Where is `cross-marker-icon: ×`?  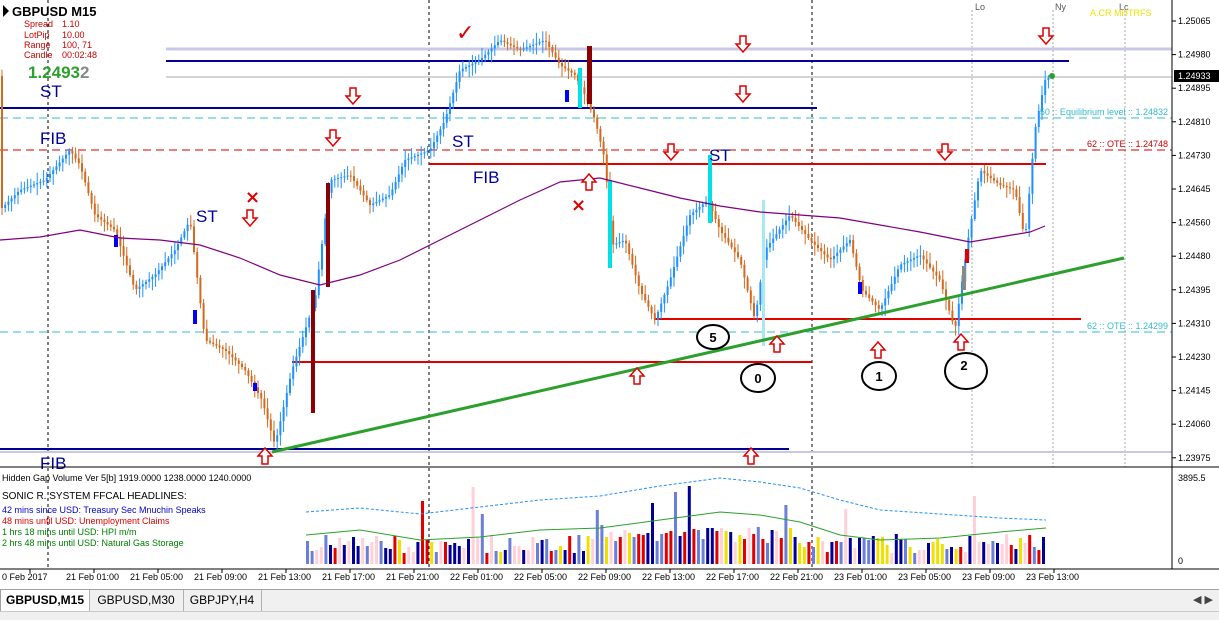
cross-marker-icon: × is located at coordinates (578, 205).